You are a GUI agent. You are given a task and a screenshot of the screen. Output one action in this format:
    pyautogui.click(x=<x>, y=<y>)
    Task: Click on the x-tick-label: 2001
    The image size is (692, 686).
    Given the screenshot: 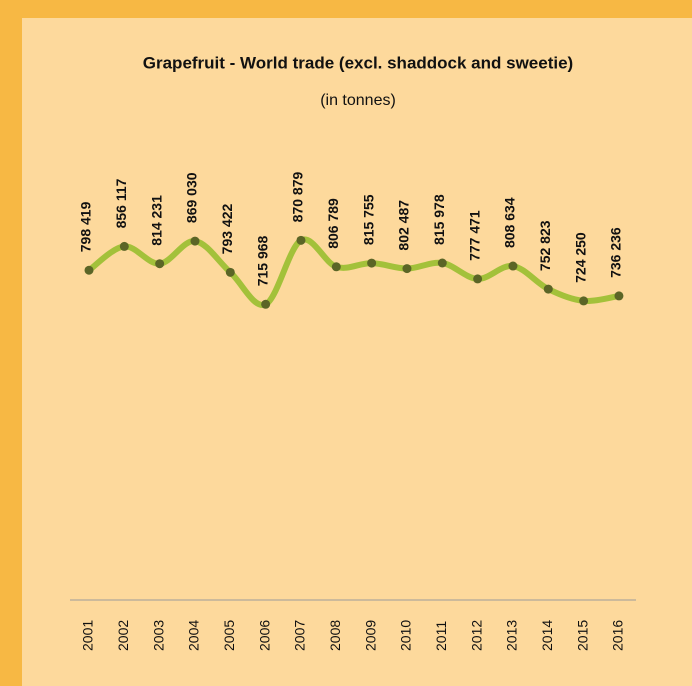 What is the action you would take?
    pyautogui.click(x=88, y=635)
    